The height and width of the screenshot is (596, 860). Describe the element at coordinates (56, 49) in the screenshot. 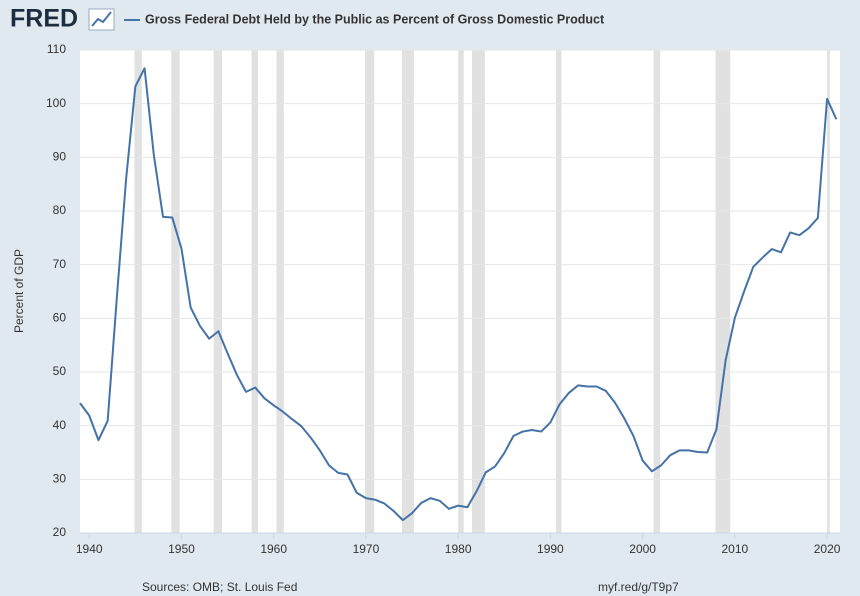

I see `y-tick-label: 110` at that location.